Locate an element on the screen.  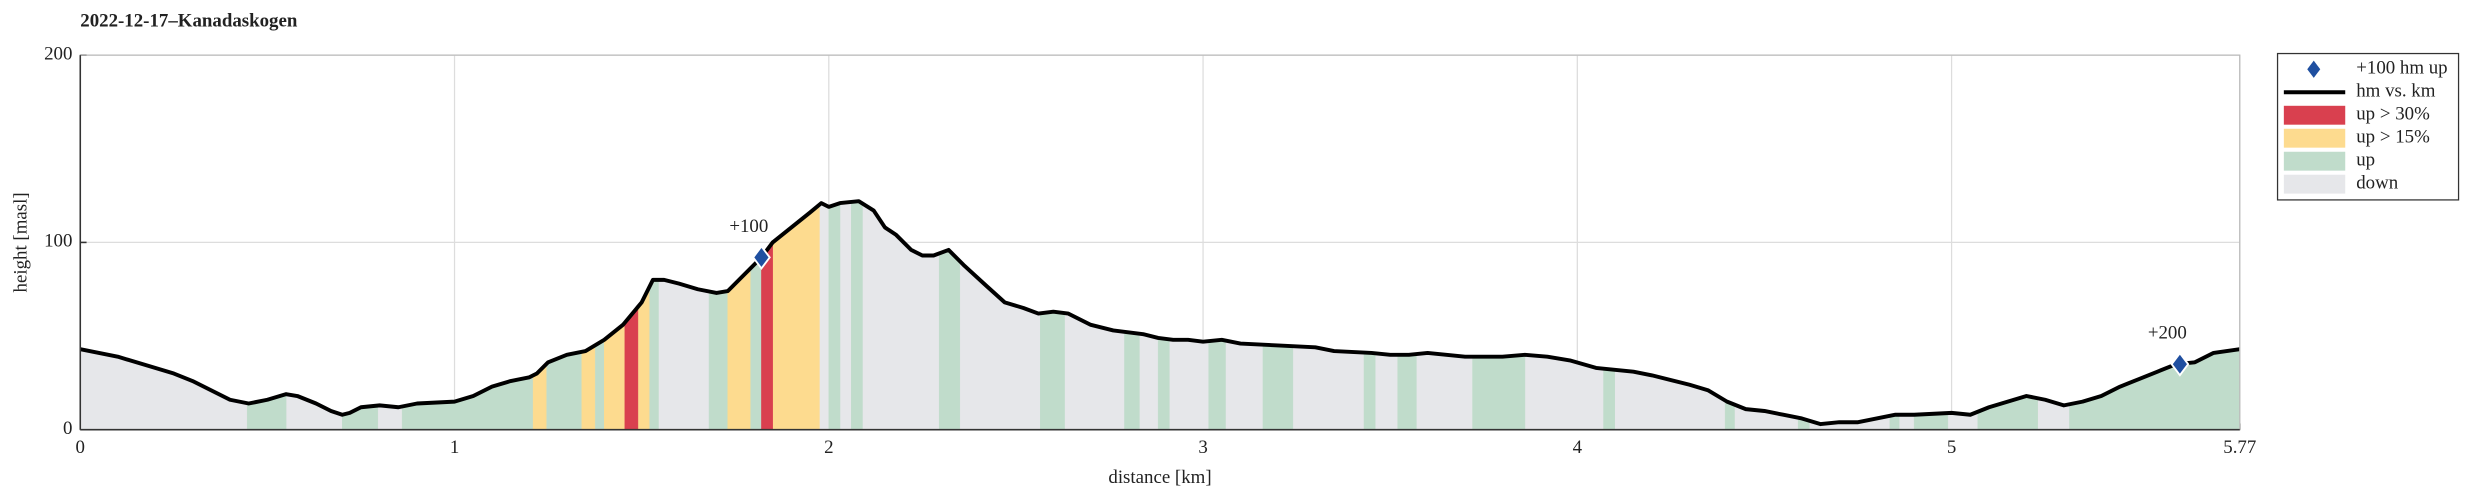
legend-label: up > 15% is located at coordinates (2393, 137).